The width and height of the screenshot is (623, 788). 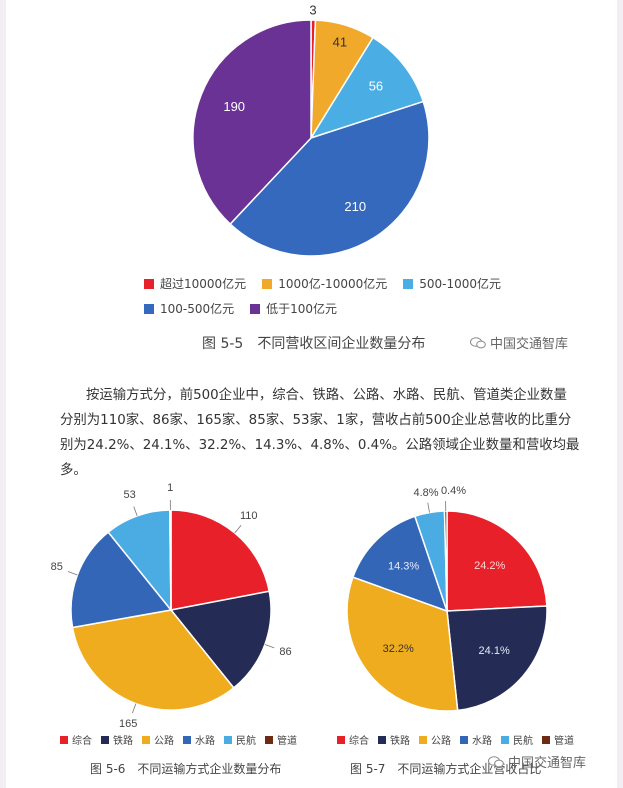 What do you see at coordinates (186, 769) in the screenshot?
I see `fig6-caption: 图 5-6 不同运输方式企业数量分布` at bounding box center [186, 769].